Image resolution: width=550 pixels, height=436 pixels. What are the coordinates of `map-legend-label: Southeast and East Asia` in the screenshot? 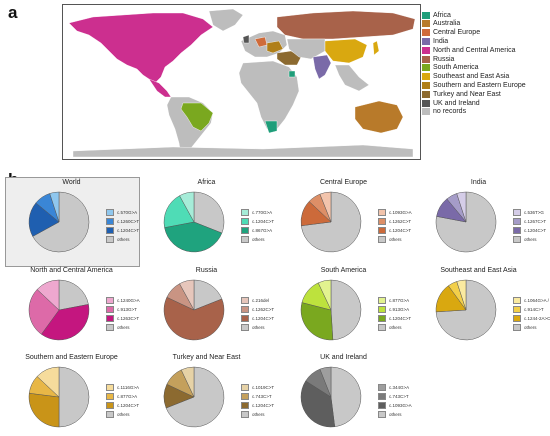 It's located at (471, 77).